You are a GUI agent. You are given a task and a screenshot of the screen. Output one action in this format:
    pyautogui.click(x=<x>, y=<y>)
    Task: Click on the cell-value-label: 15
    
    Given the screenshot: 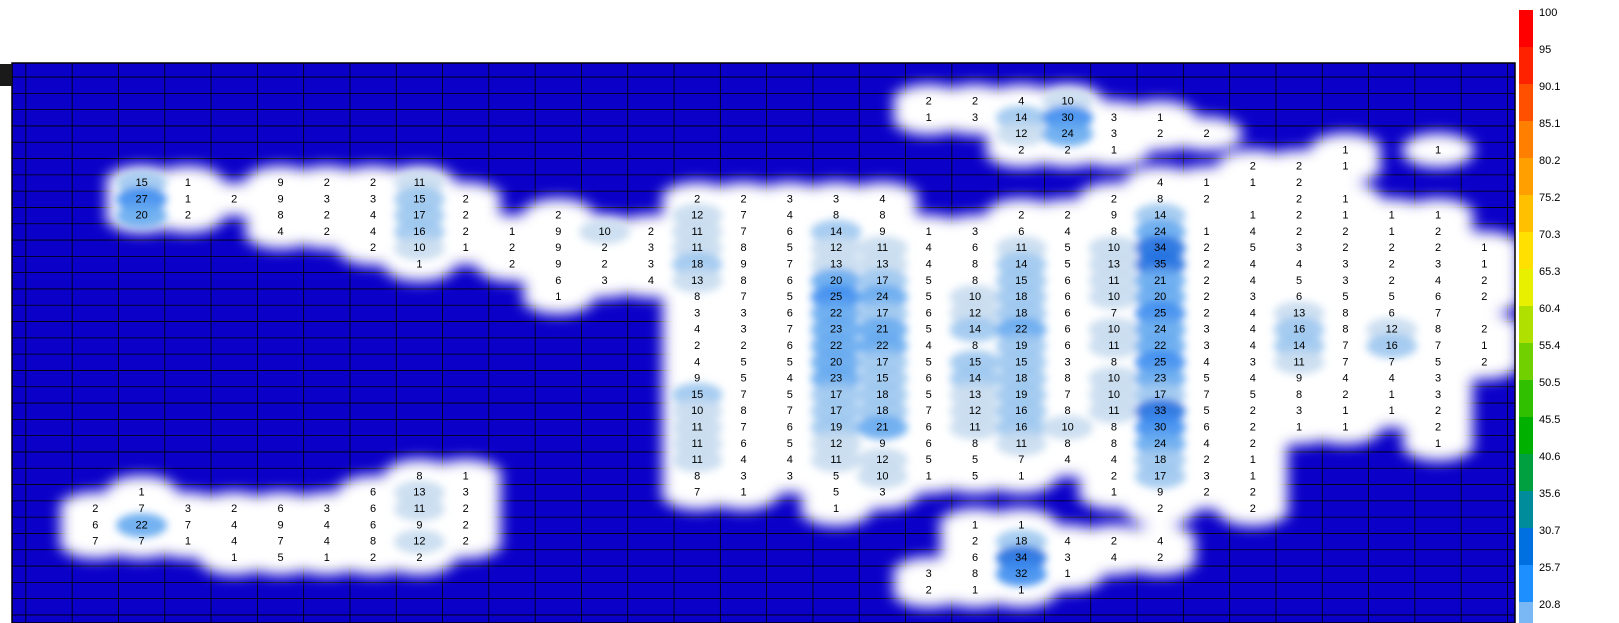 What is the action you would take?
    pyautogui.click(x=697, y=395)
    